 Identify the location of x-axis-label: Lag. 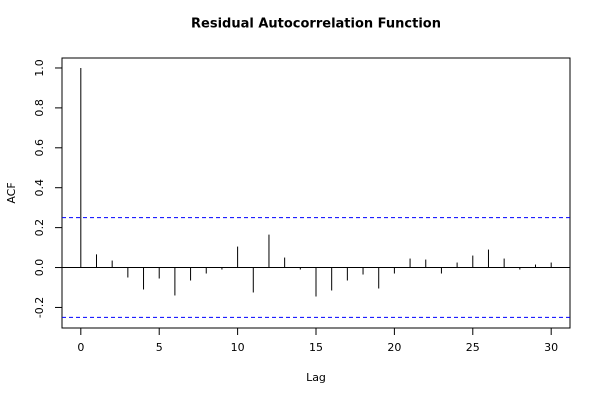
(316, 377).